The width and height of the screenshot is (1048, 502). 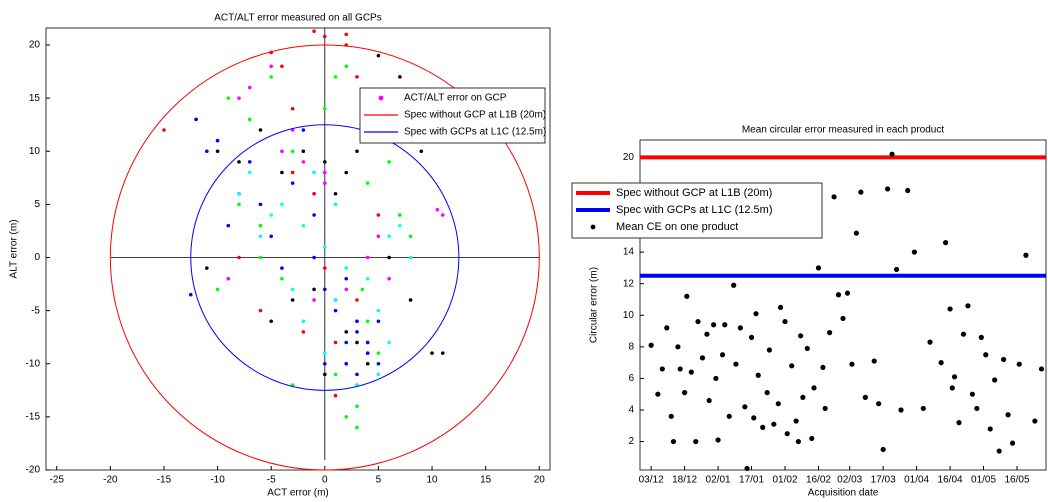 What do you see at coordinates (1016, 480) in the screenshot?
I see `x-tick-label: 16/05` at bounding box center [1016, 480].